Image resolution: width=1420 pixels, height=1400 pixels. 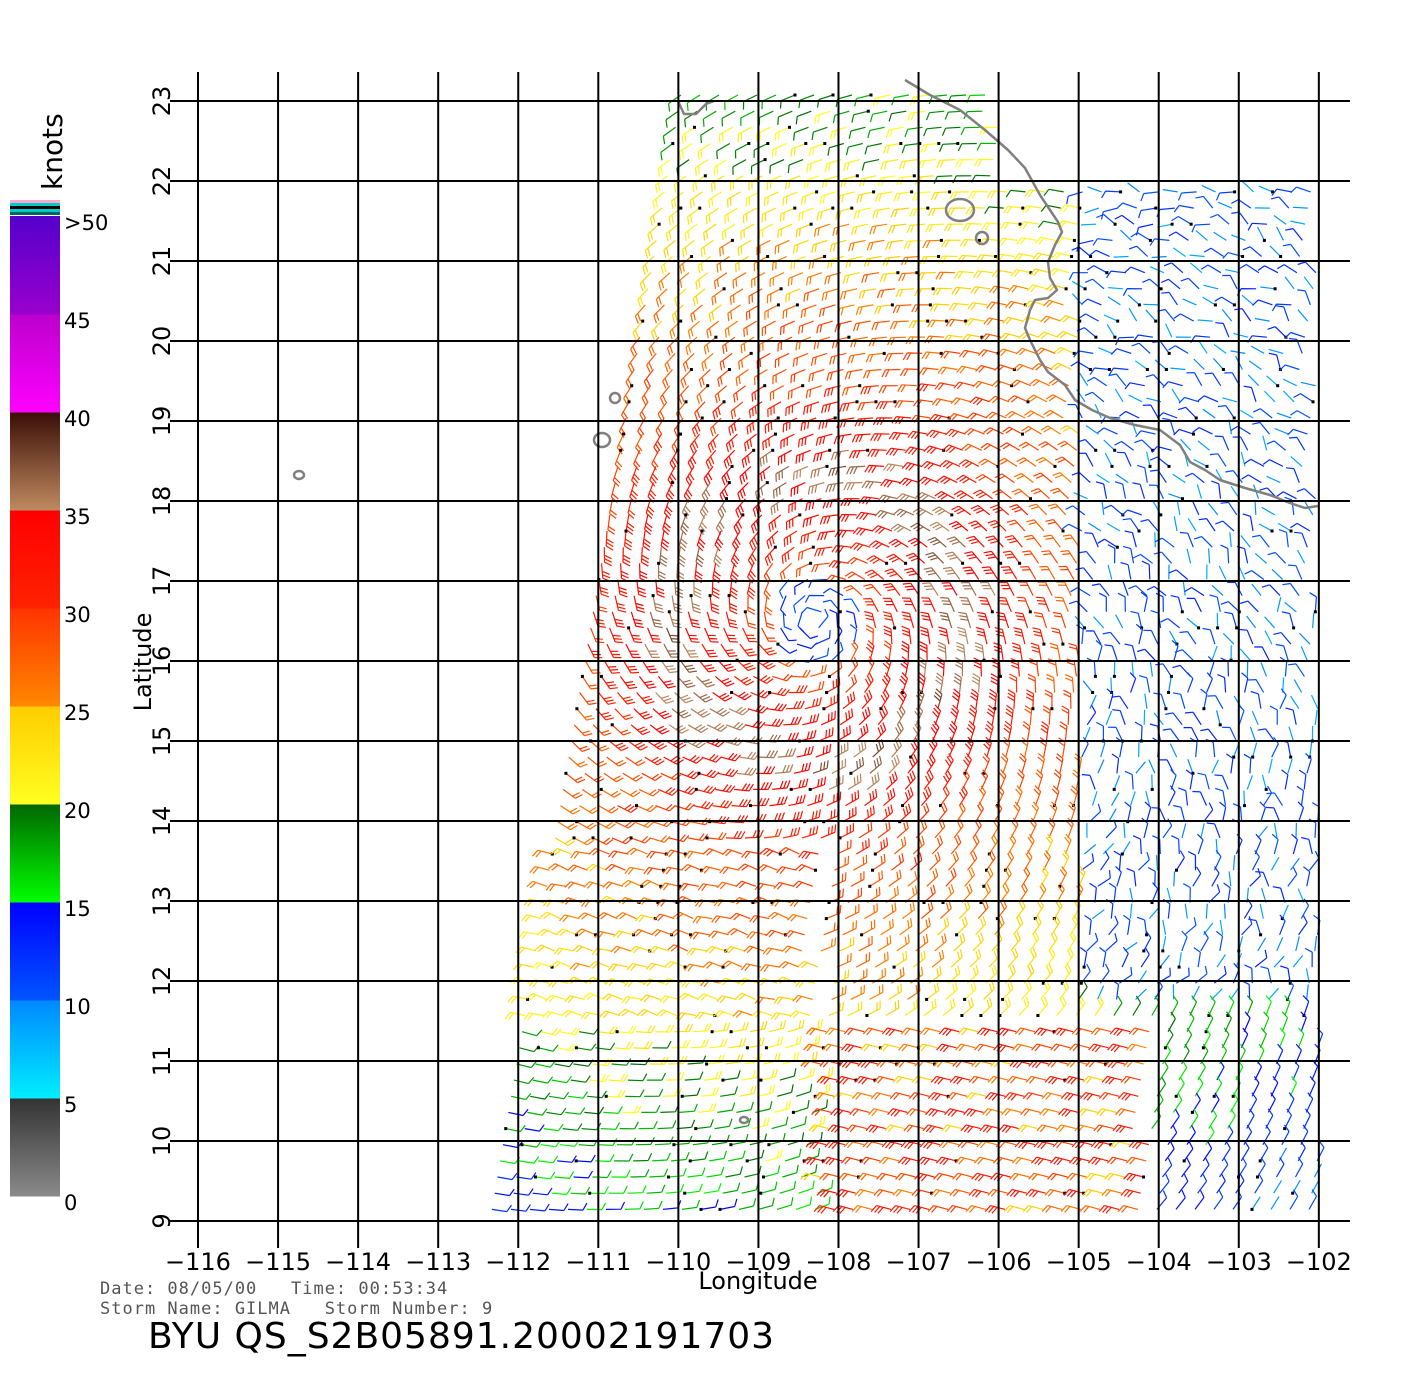 What do you see at coordinates (162, 501) in the screenshot?
I see `lat-tick-label: 18` at bounding box center [162, 501].